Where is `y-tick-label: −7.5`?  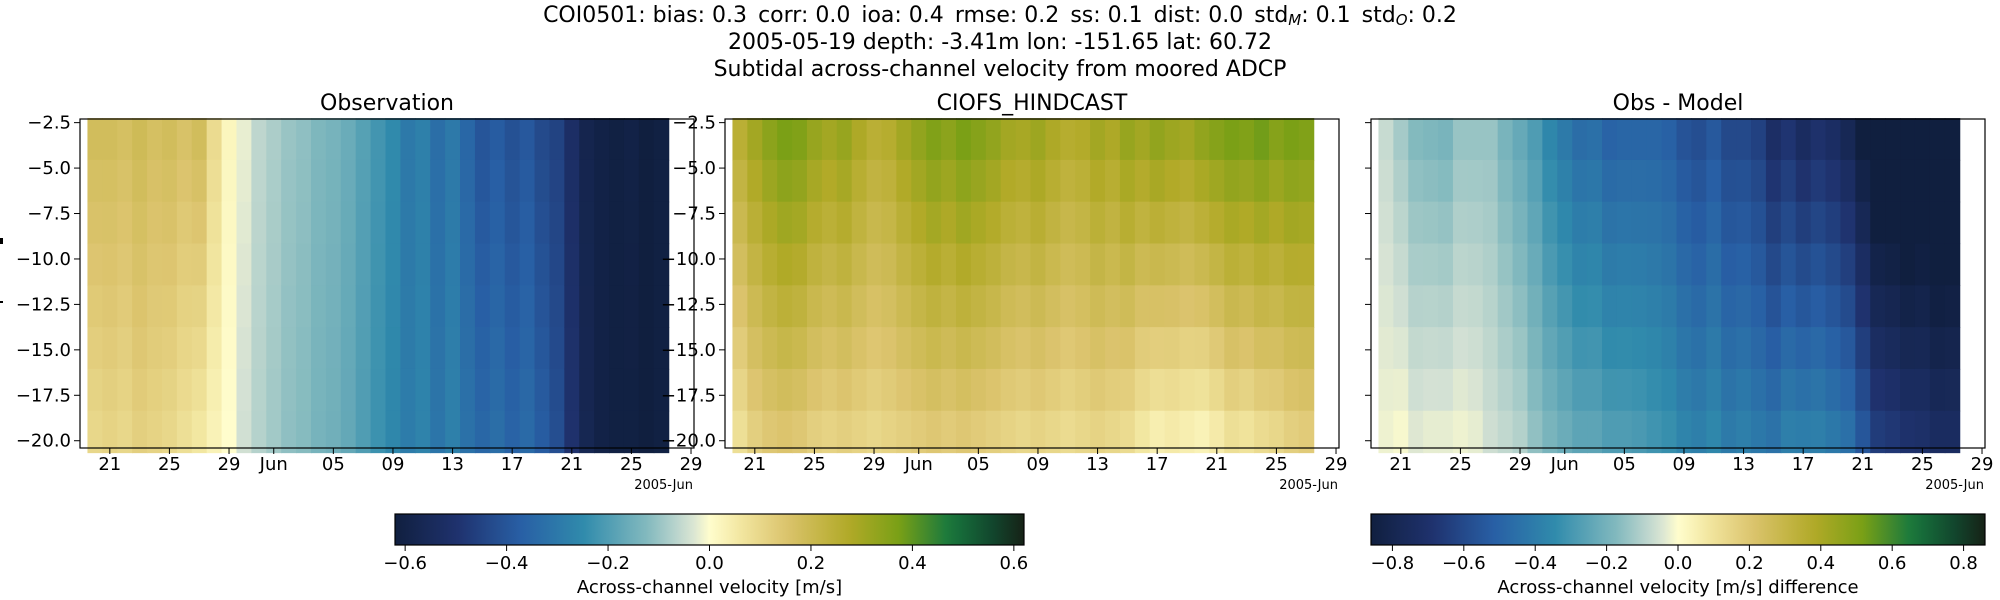 y-tick-label: −7.5 is located at coordinates (694, 214).